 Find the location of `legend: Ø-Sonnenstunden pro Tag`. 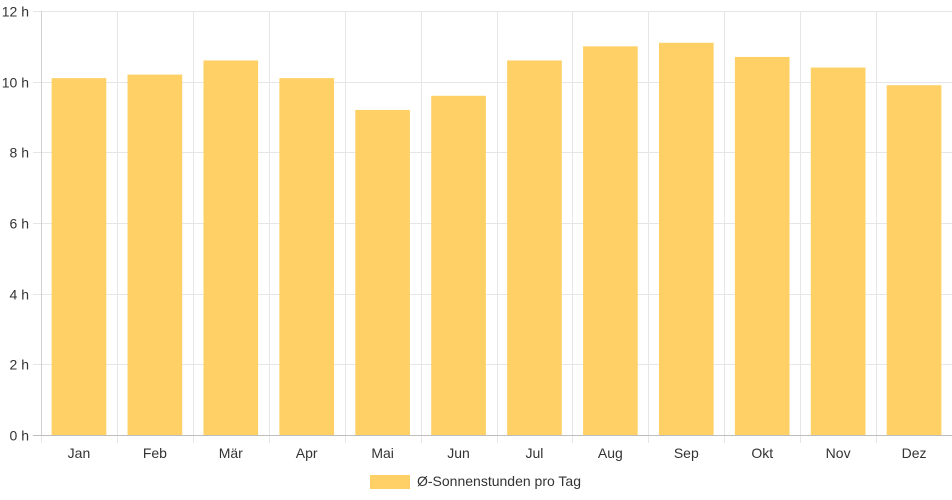

legend: Ø-Sonnenstunden pro Tag is located at coordinates (475, 481).